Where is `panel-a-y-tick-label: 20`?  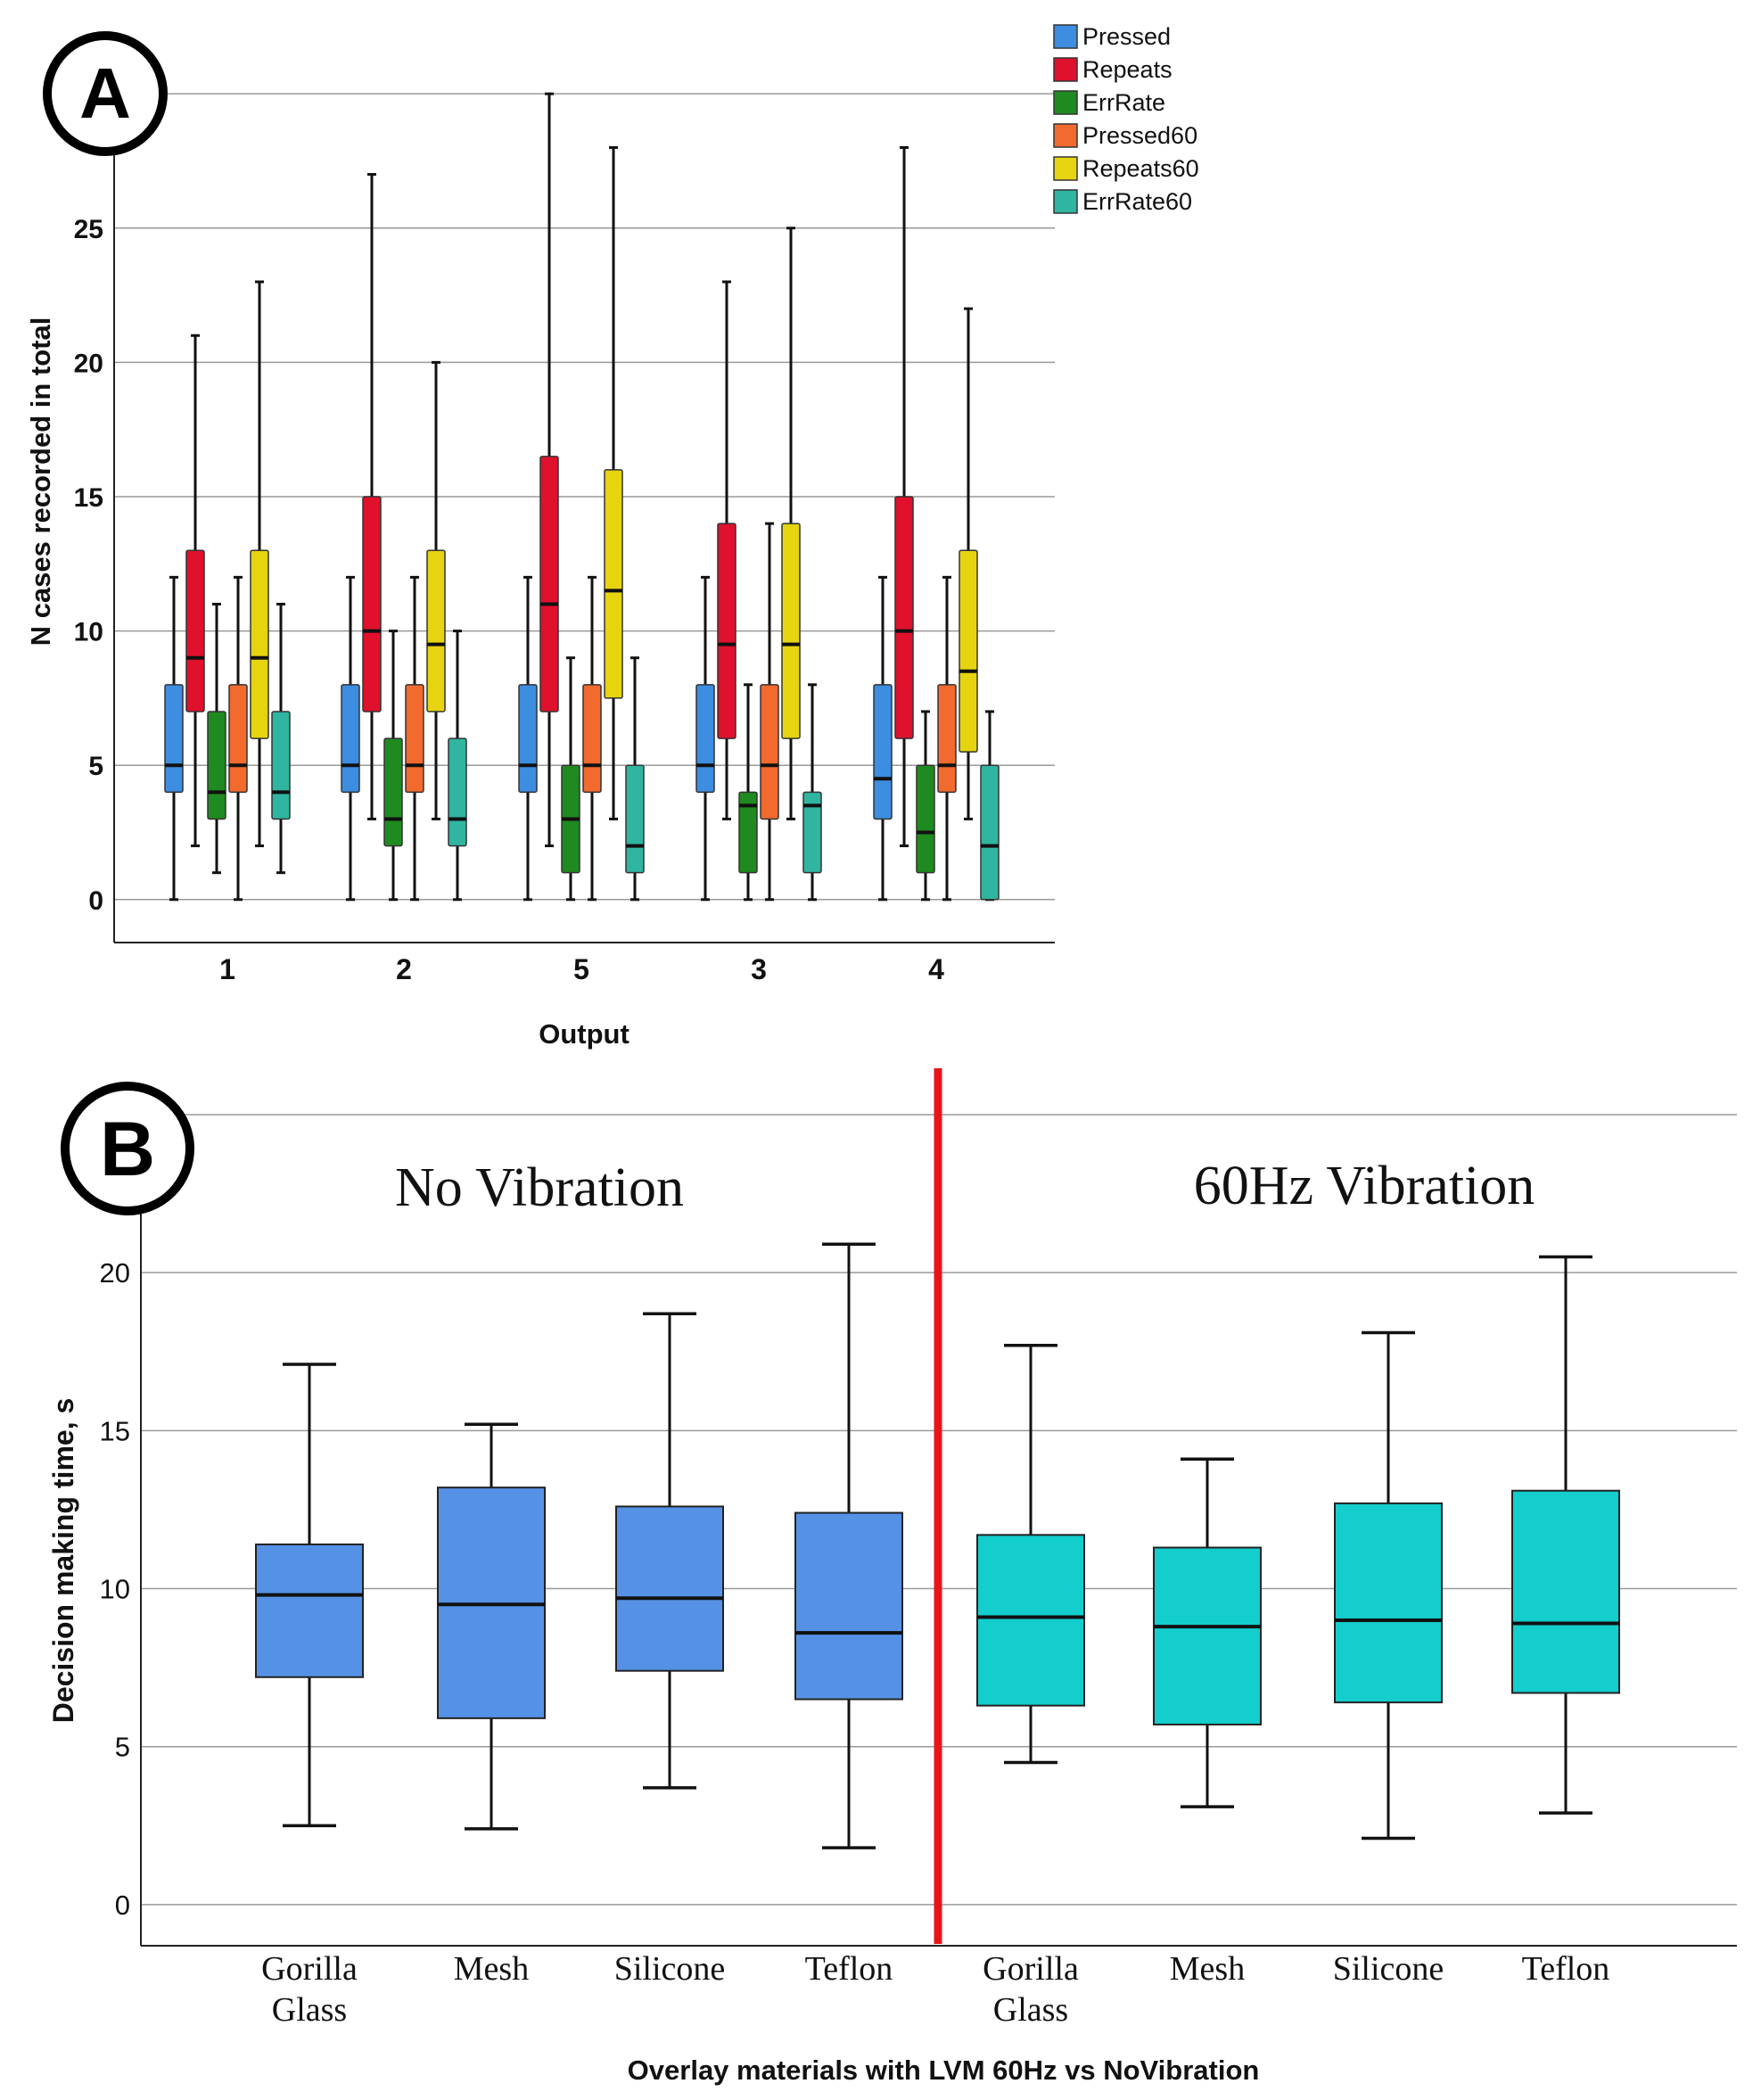
panel-a-y-tick-label: 20 is located at coordinates (89, 363).